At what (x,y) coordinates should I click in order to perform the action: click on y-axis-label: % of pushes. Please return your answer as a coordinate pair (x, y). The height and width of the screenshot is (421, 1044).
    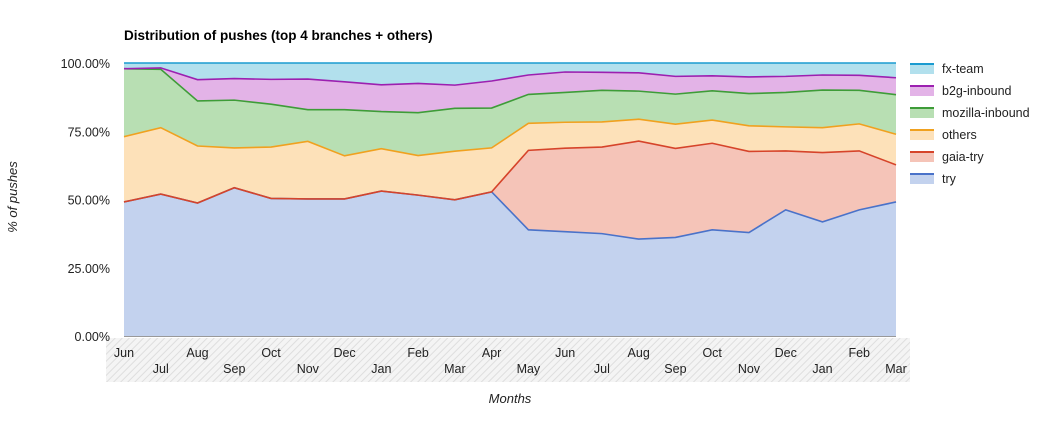
    Looking at the image, I should click on (12, 197).